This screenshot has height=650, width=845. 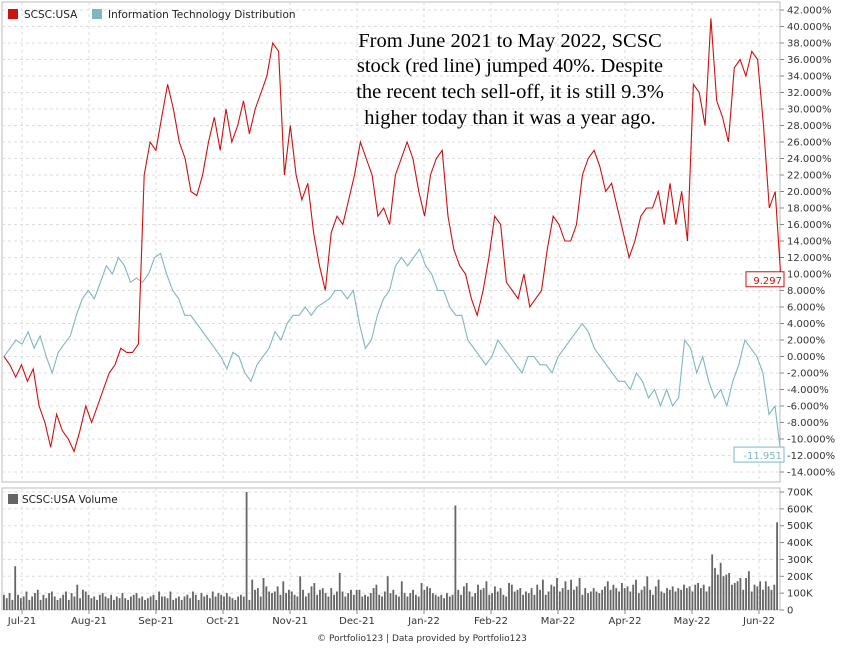 What do you see at coordinates (51, 15) in the screenshot?
I see `legend-label-scsc: SCSC:USA` at bounding box center [51, 15].